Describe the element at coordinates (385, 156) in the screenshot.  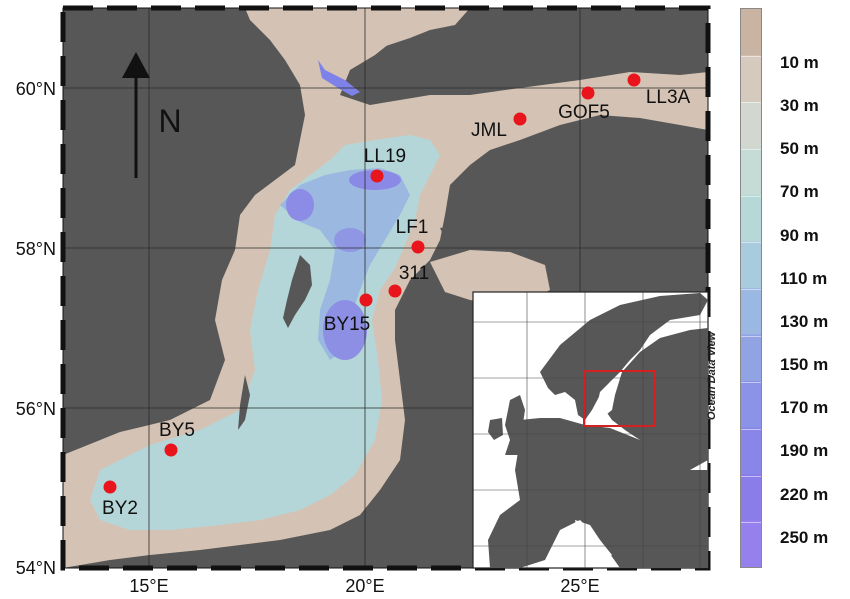
I see `station-label-ll19: LL19` at that location.